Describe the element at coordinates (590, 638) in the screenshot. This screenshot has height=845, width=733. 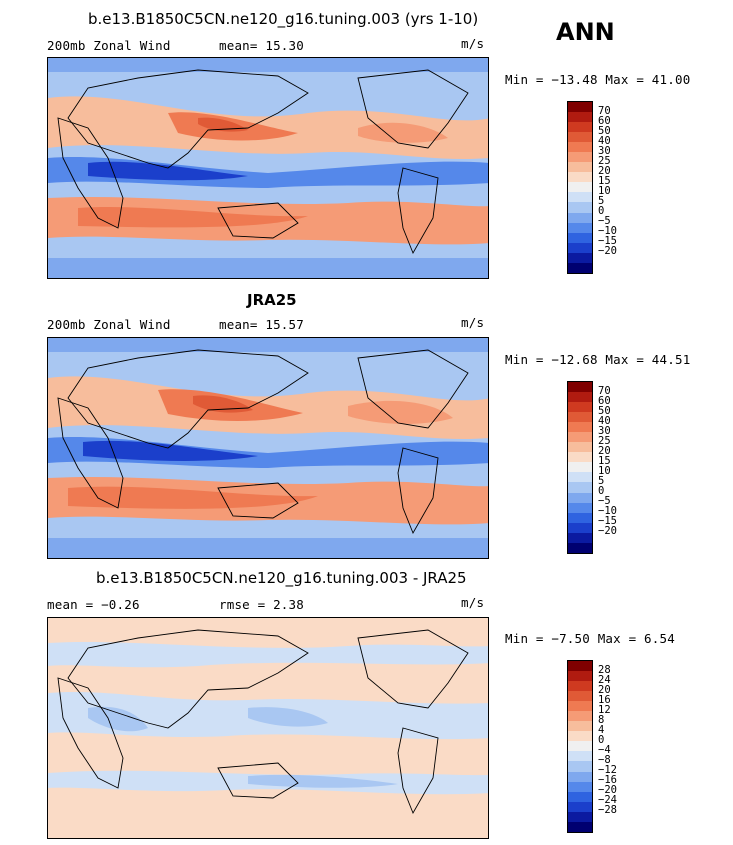
I see `panel-3-minmax: Min = −7.50 Max = 6.54` at that location.